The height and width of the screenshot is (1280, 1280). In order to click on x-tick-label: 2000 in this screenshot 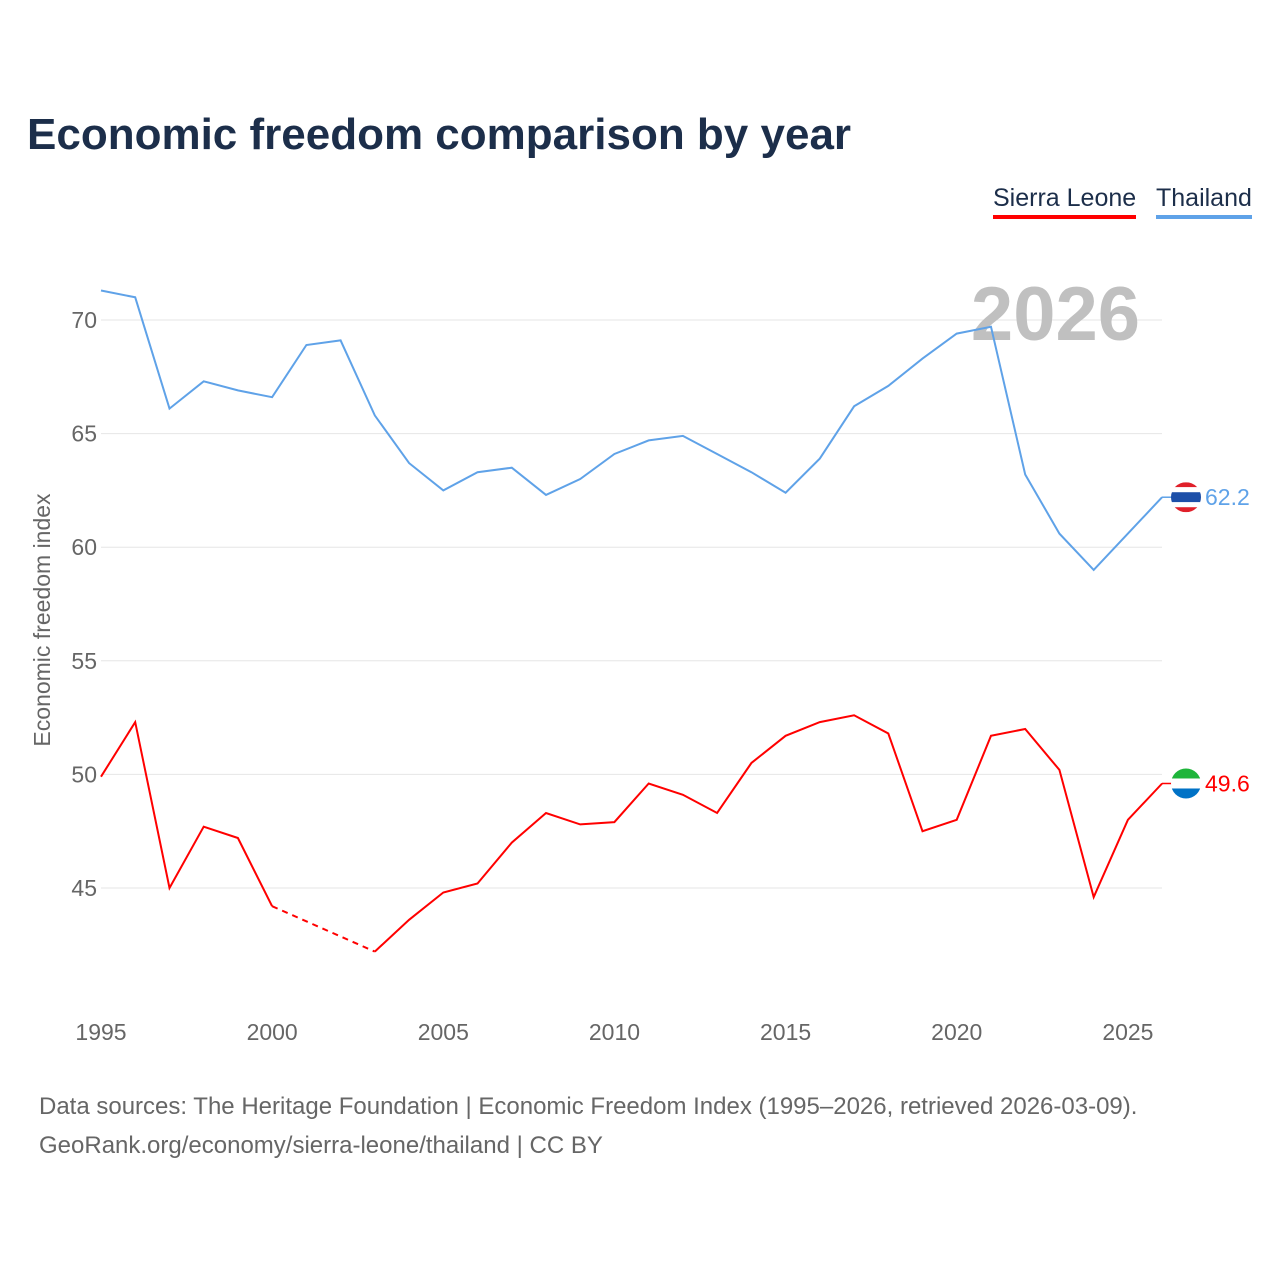, I will do `click(272, 1032)`.